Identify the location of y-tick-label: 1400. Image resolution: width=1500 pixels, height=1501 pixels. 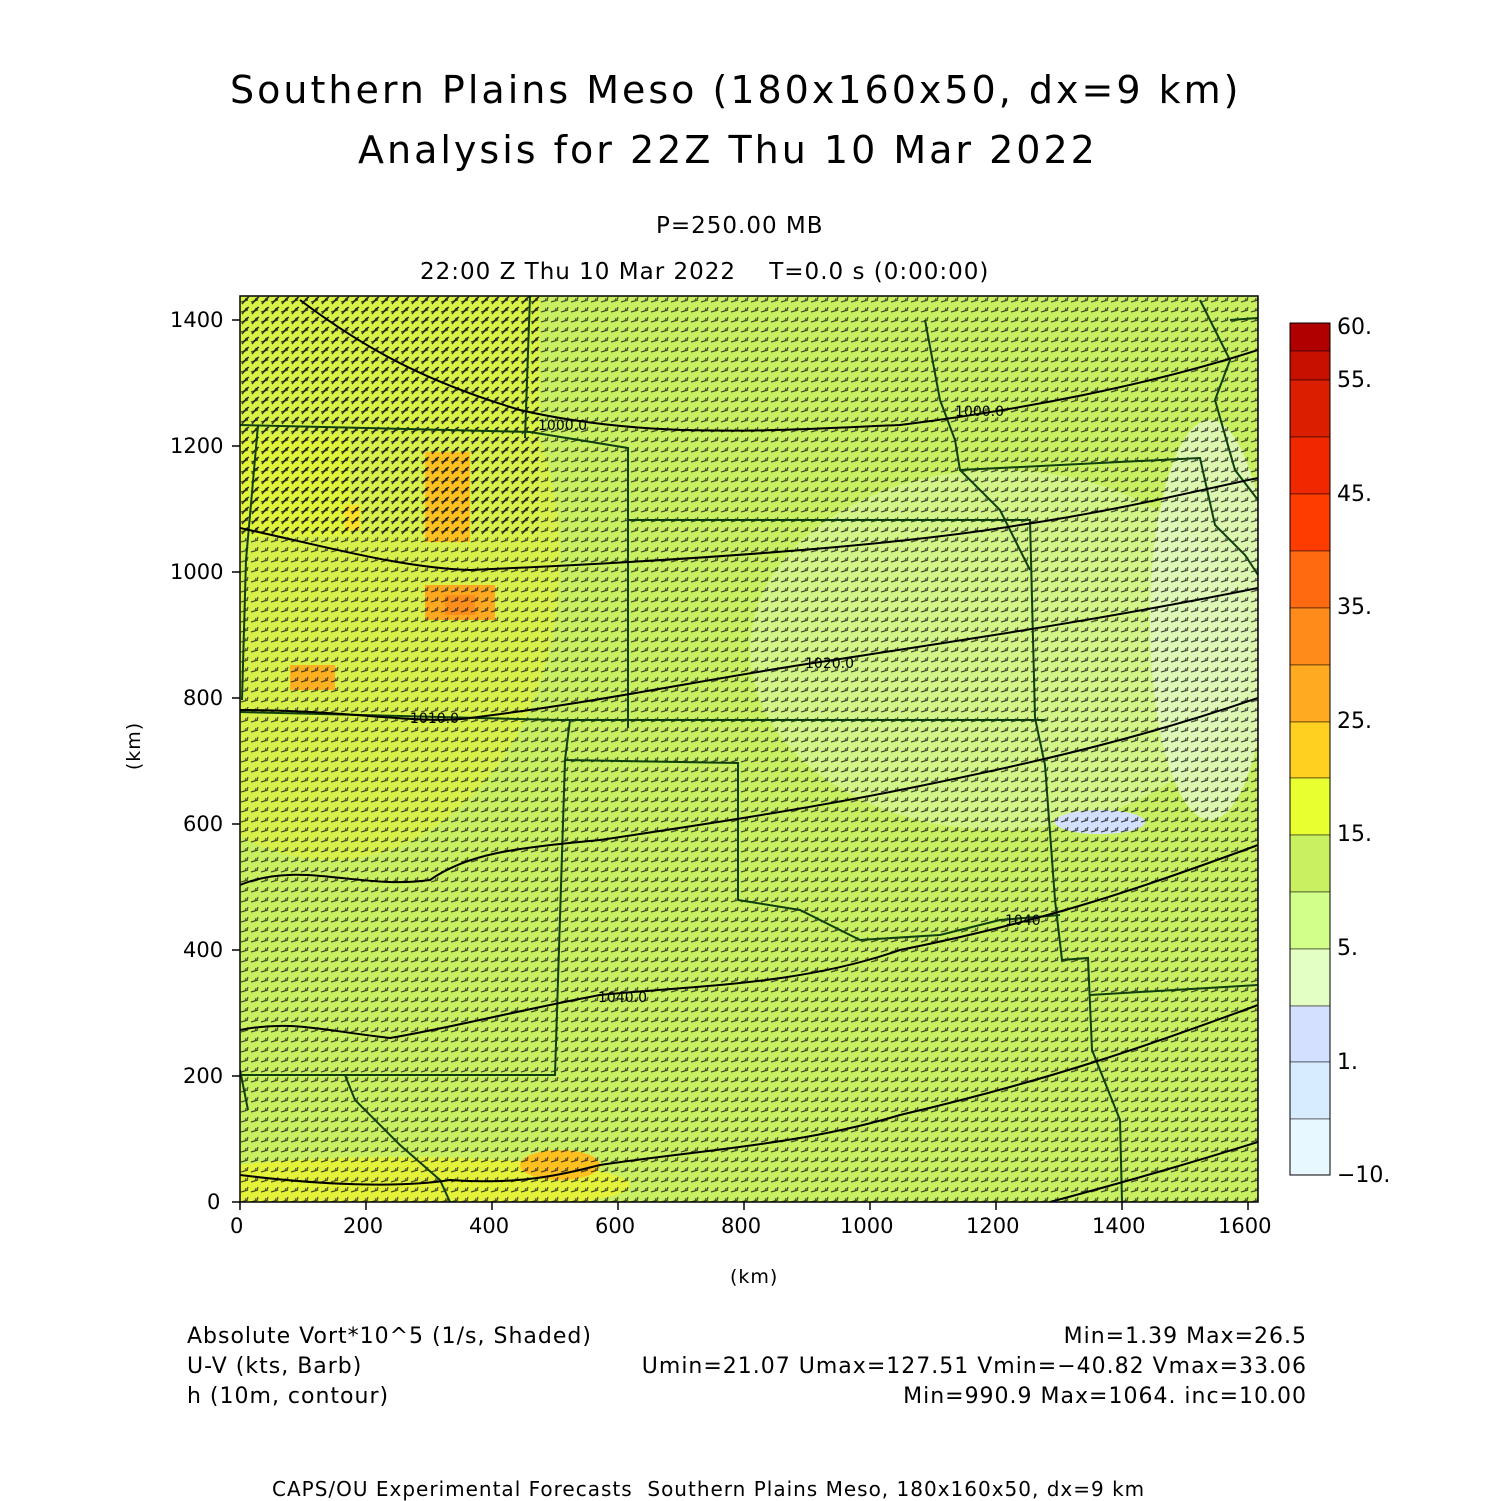
(197, 320).